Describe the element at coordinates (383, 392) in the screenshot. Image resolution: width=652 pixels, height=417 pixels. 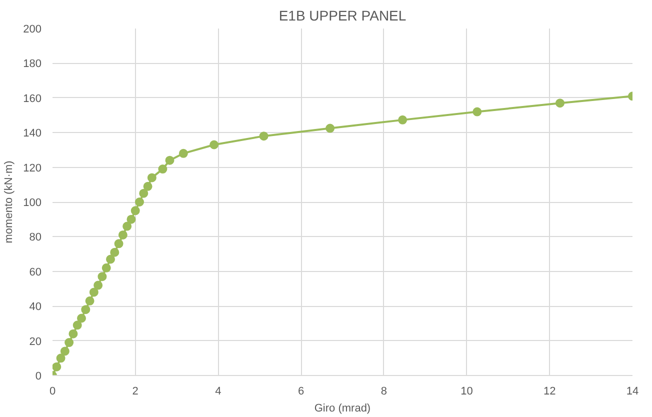
I see `x-tick-label: 8` at that location.